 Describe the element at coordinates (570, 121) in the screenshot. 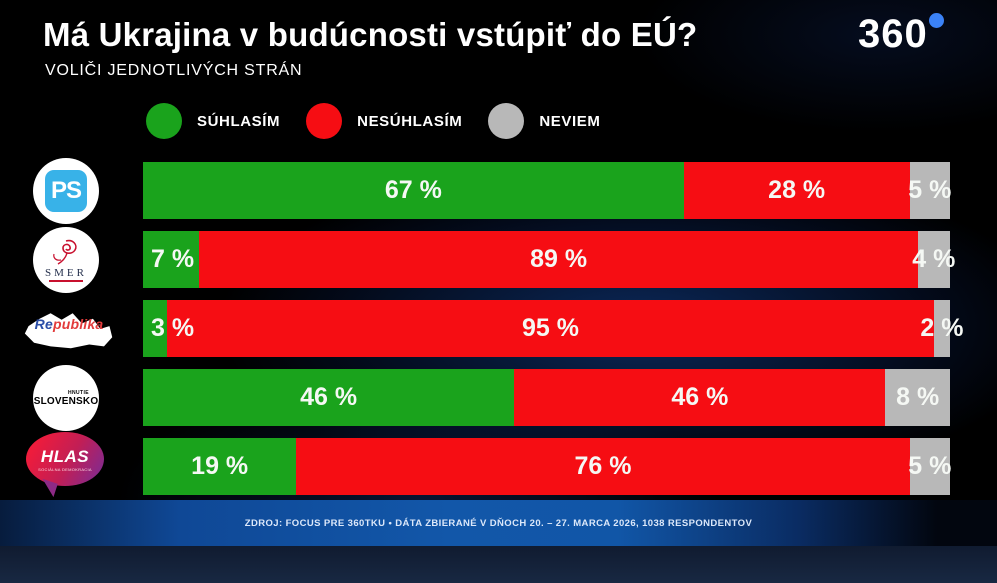

I see `legend-label: NEVIEM` at that location.